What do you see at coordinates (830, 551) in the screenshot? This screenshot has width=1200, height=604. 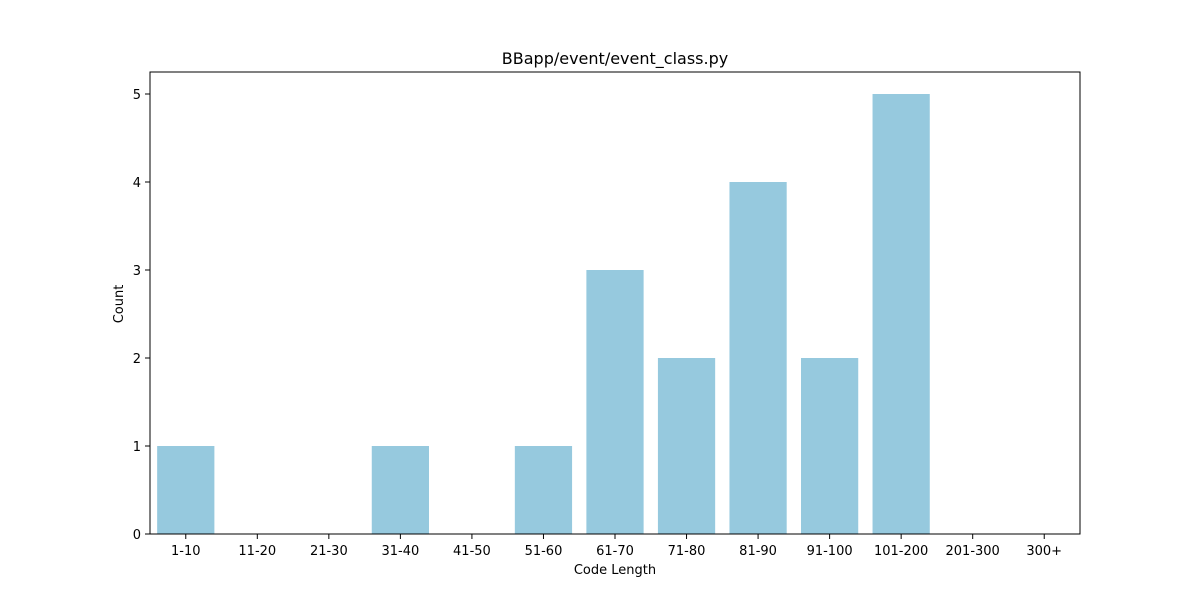 I see `x-tick-label: 91-100` at bounding box center [830, 551].